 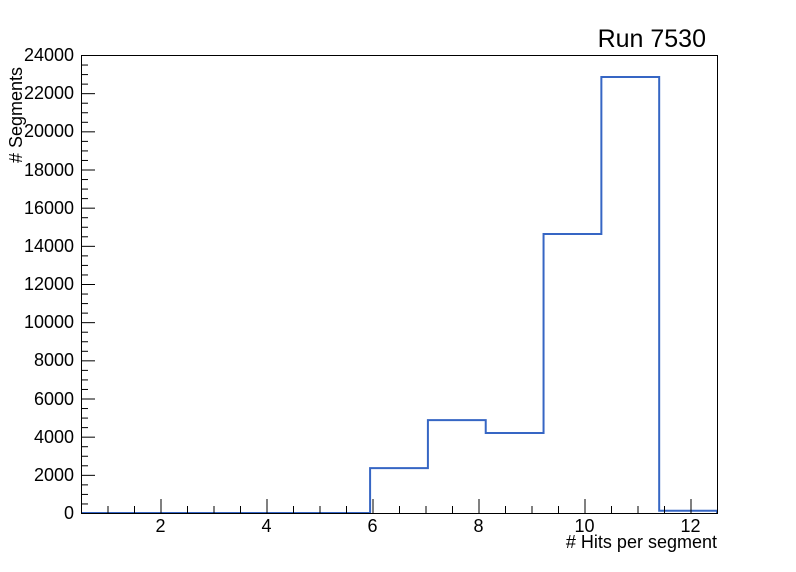 What do you see at coordinates (372, 526) in the screenshot?
I see `x-tick-label: 6` at bounding box center [372, 526].